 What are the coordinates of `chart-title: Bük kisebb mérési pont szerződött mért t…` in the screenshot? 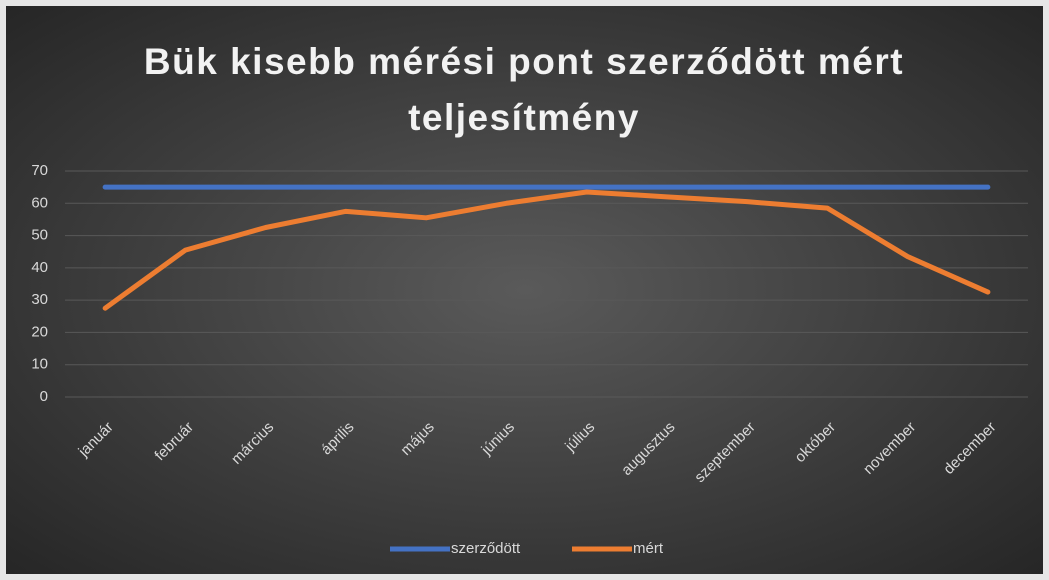 It's located at (524, 89).